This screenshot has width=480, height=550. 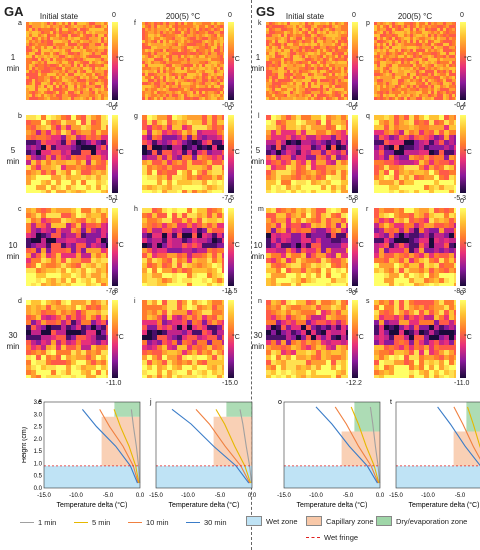 What do you see at coordinates (261, 209) in the screenshot?
I see `panel-letter-m: m` at bounding box center [261, 209].